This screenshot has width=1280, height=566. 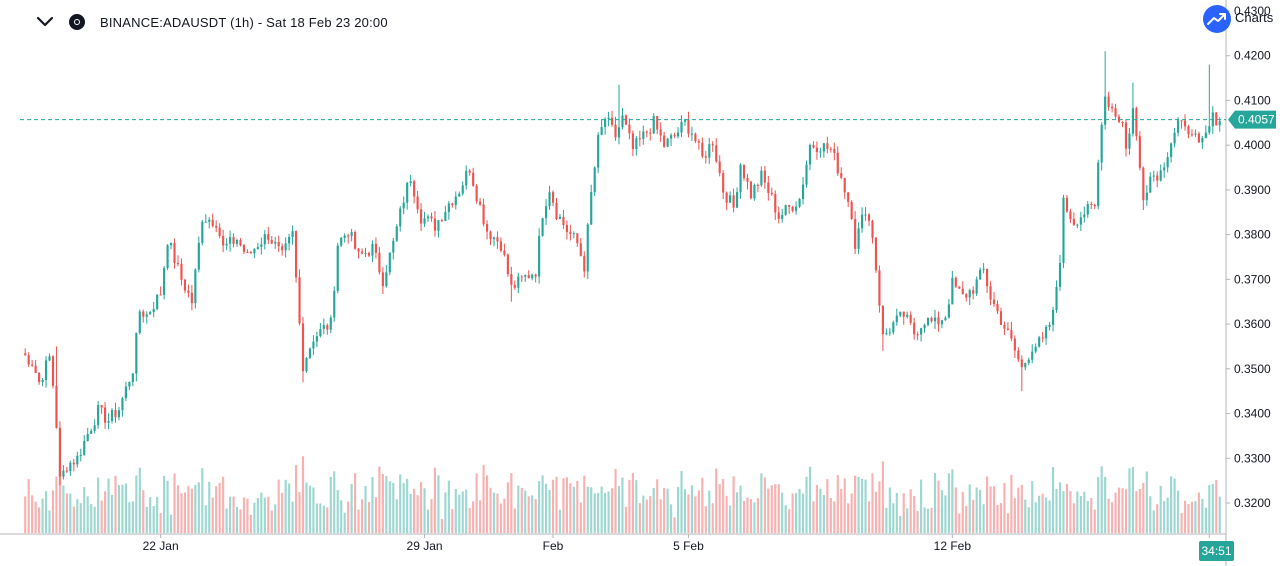 I want to click on y-tick-label: 0.3300, so click(x=1252, y=458).